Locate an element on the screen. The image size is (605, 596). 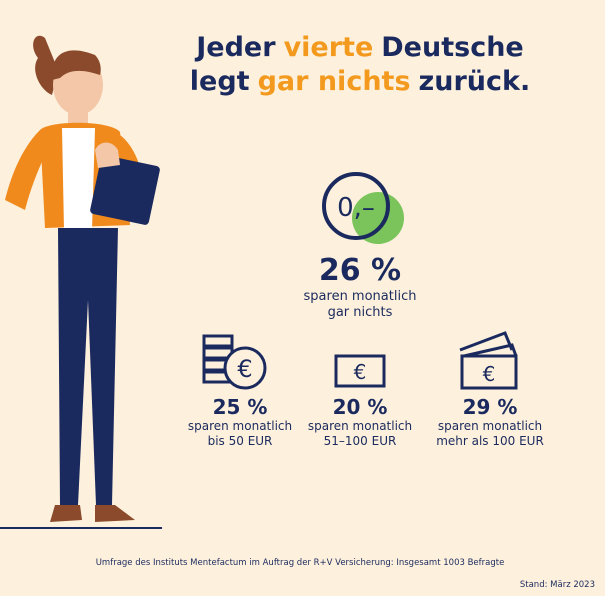
icon-text: 0,– is located at coordinates (356, 208).